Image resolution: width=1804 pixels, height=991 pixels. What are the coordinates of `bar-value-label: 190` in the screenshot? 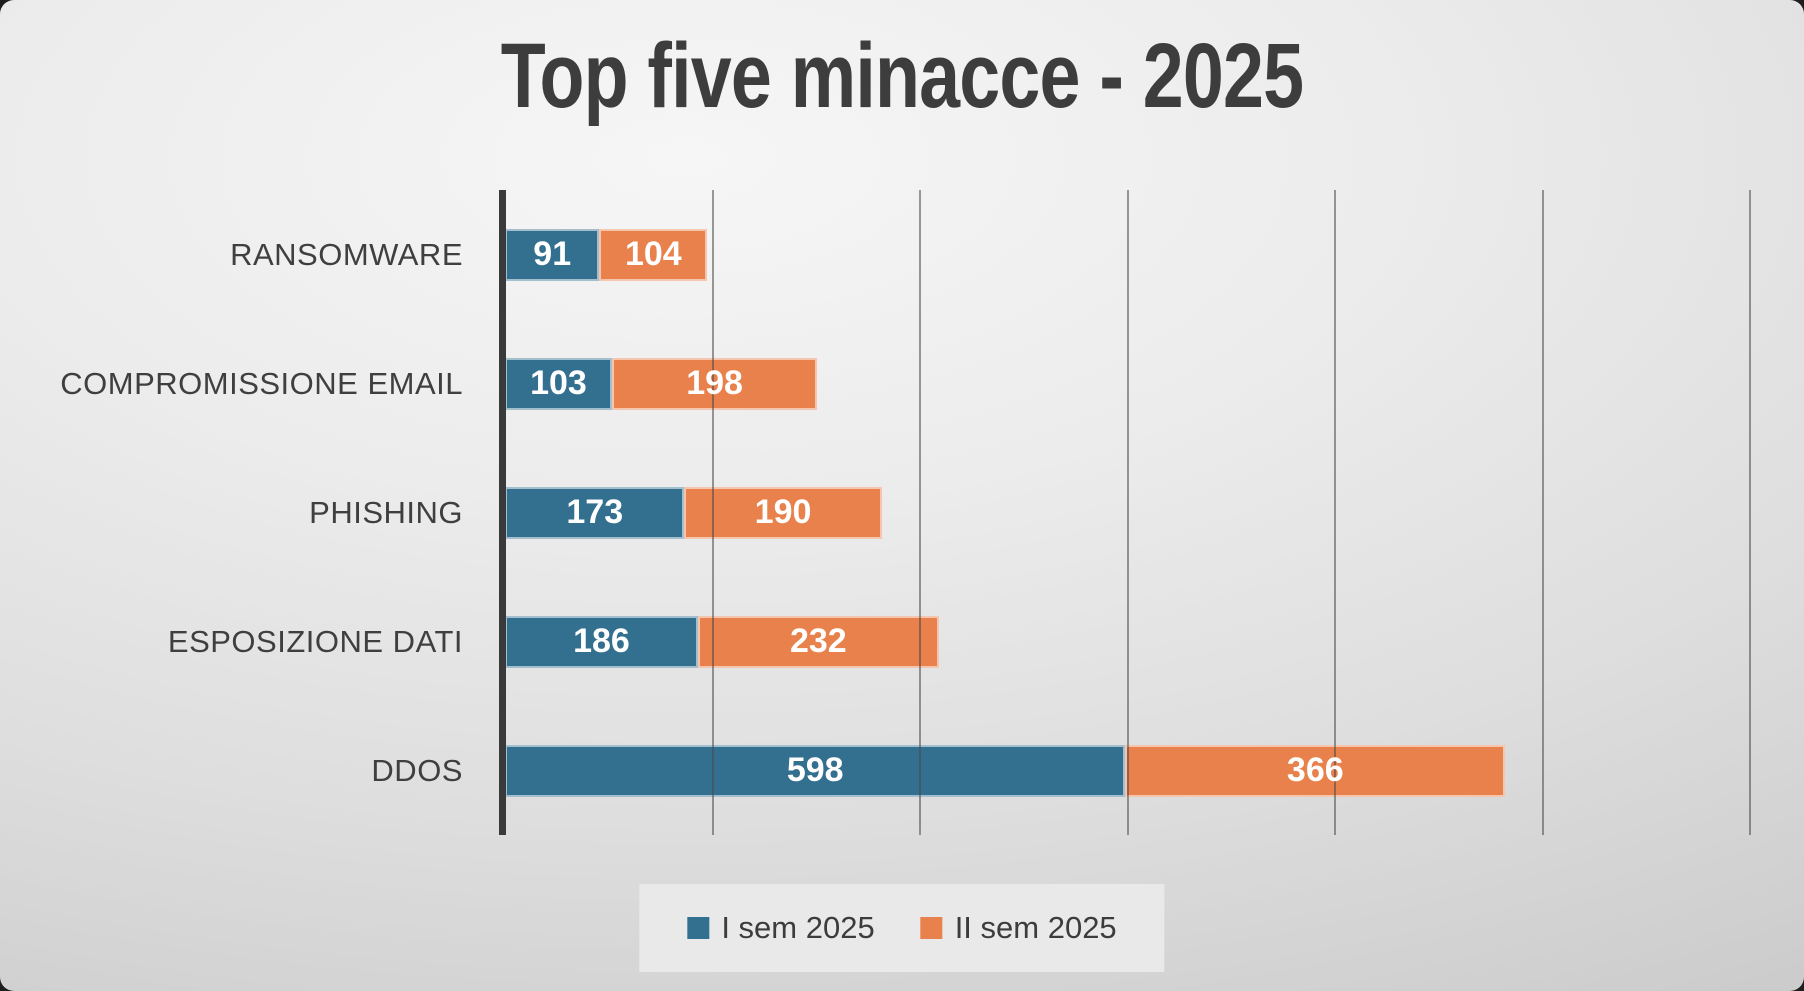 It's located at (783, 512).